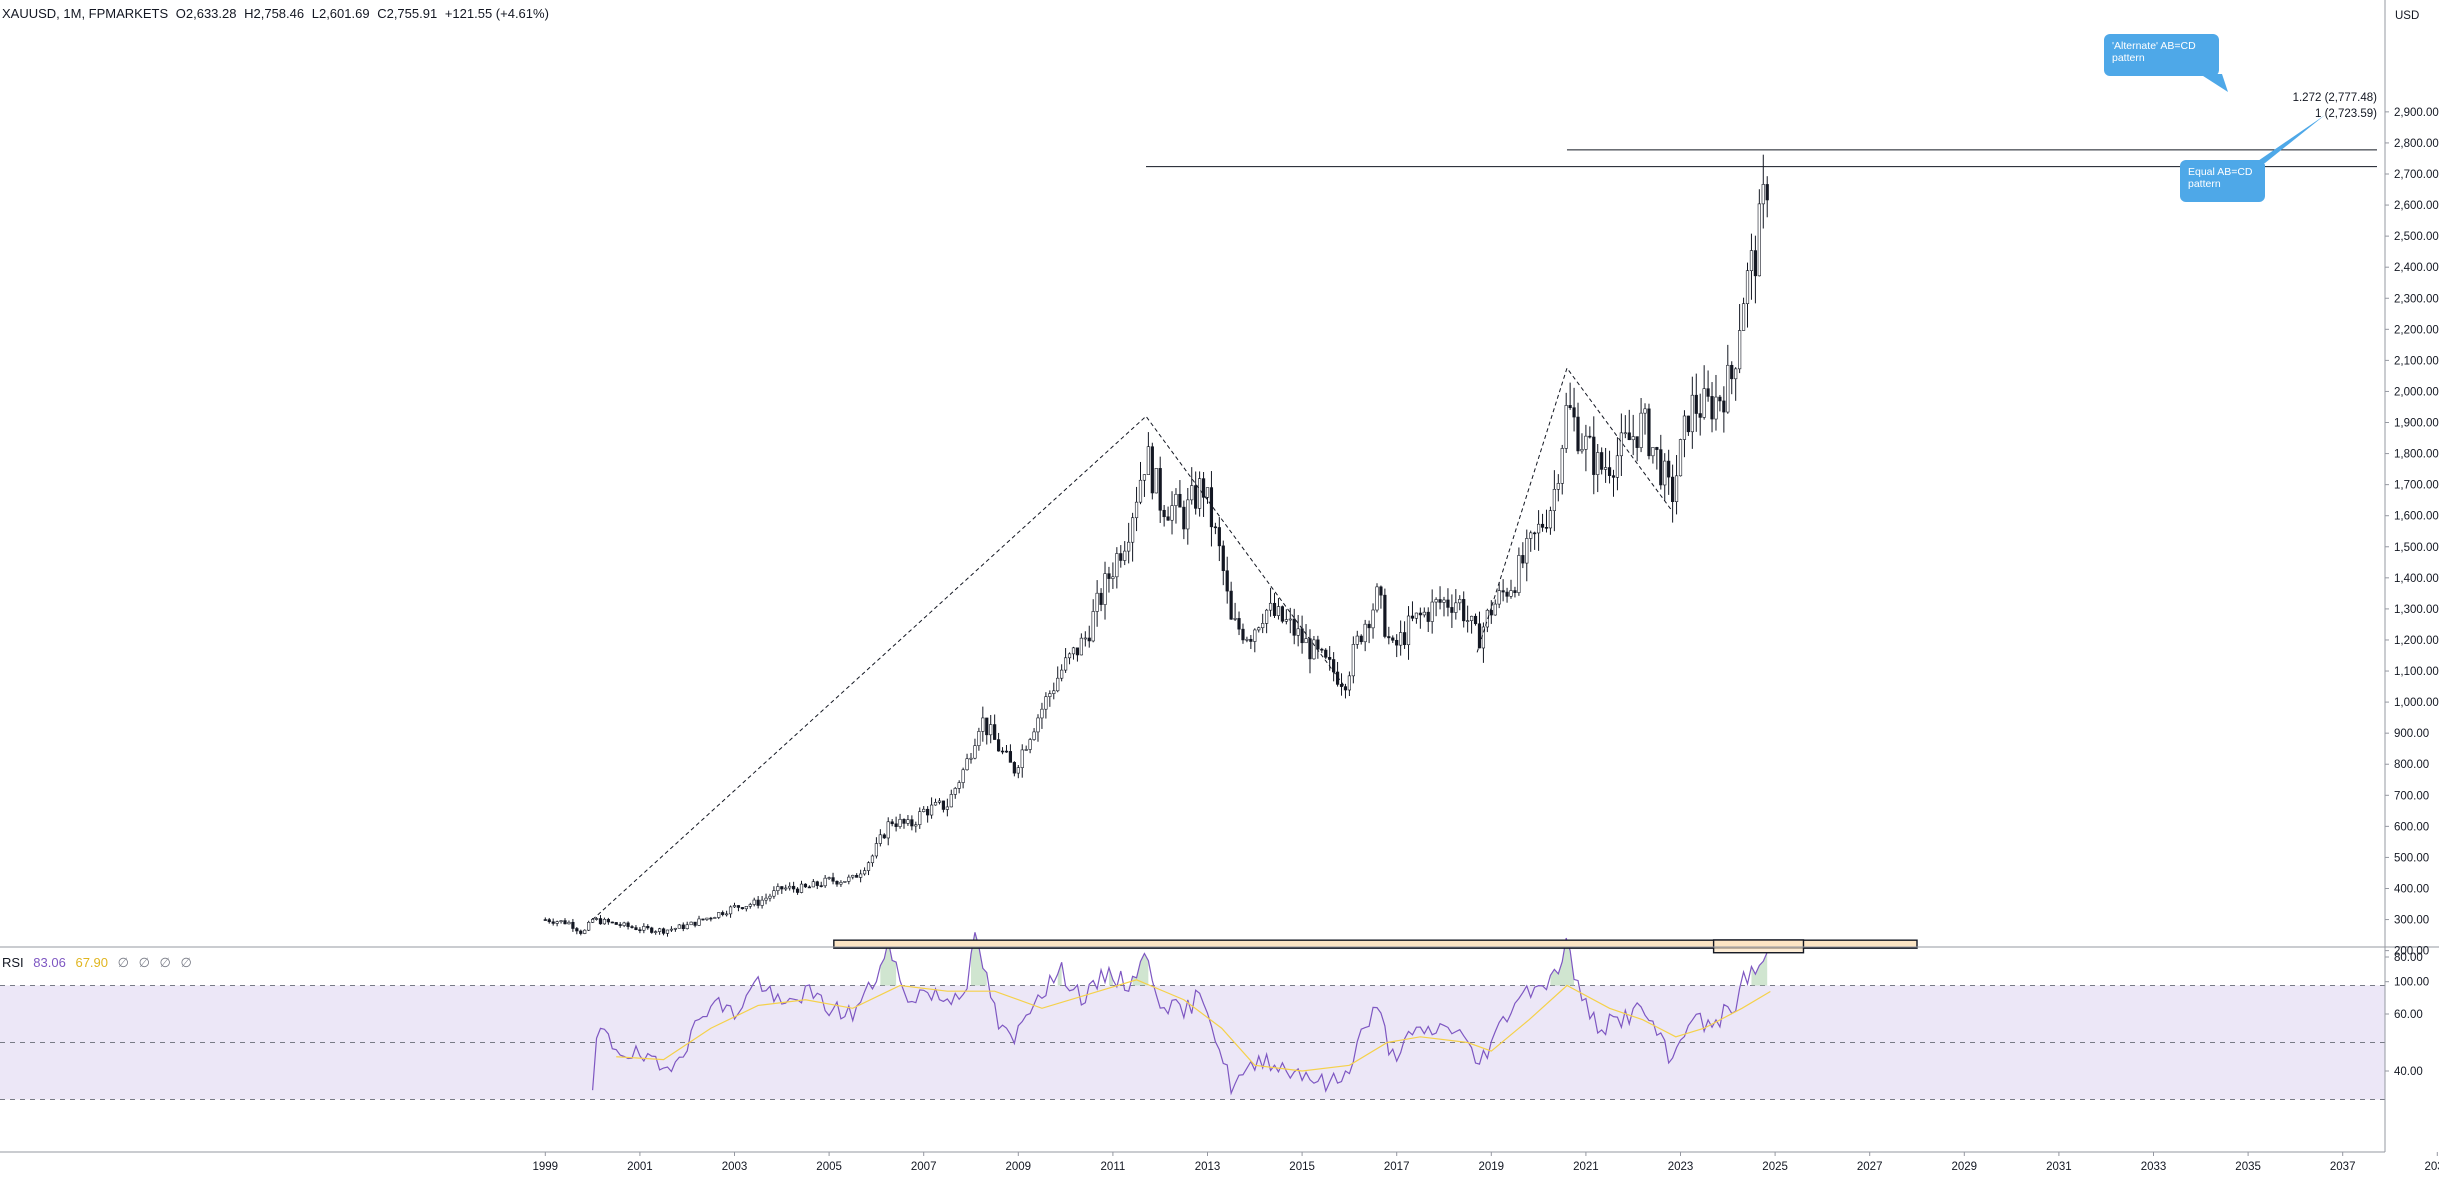  I want to click on time-tick-label: 2007, so click(924, 1167).